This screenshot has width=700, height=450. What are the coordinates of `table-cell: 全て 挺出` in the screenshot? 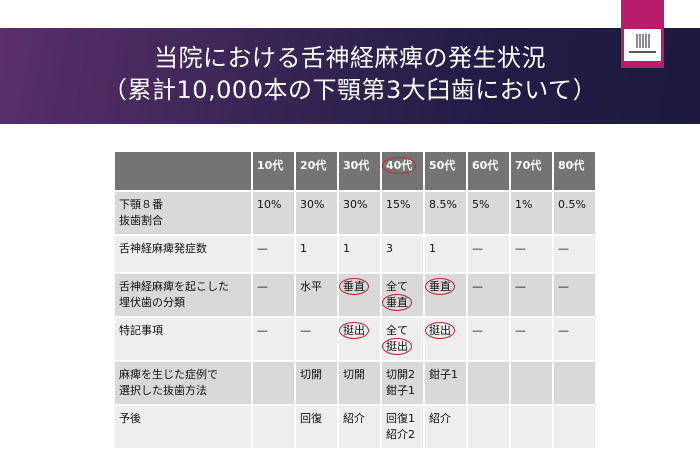 It's located at (402, 339).